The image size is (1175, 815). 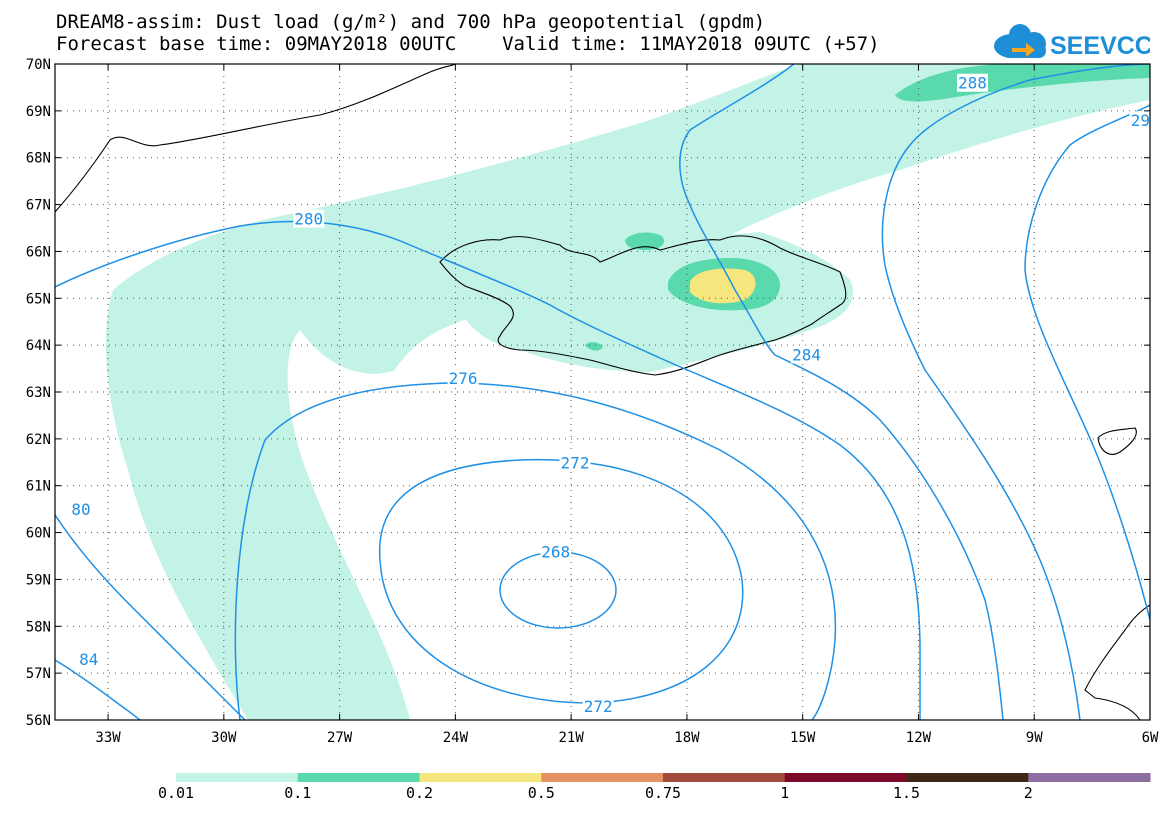 What do you see at coordinates (1034, 738) in the screenshot?
I see `lon-label: 9W` at bounding box center [1034, 738].